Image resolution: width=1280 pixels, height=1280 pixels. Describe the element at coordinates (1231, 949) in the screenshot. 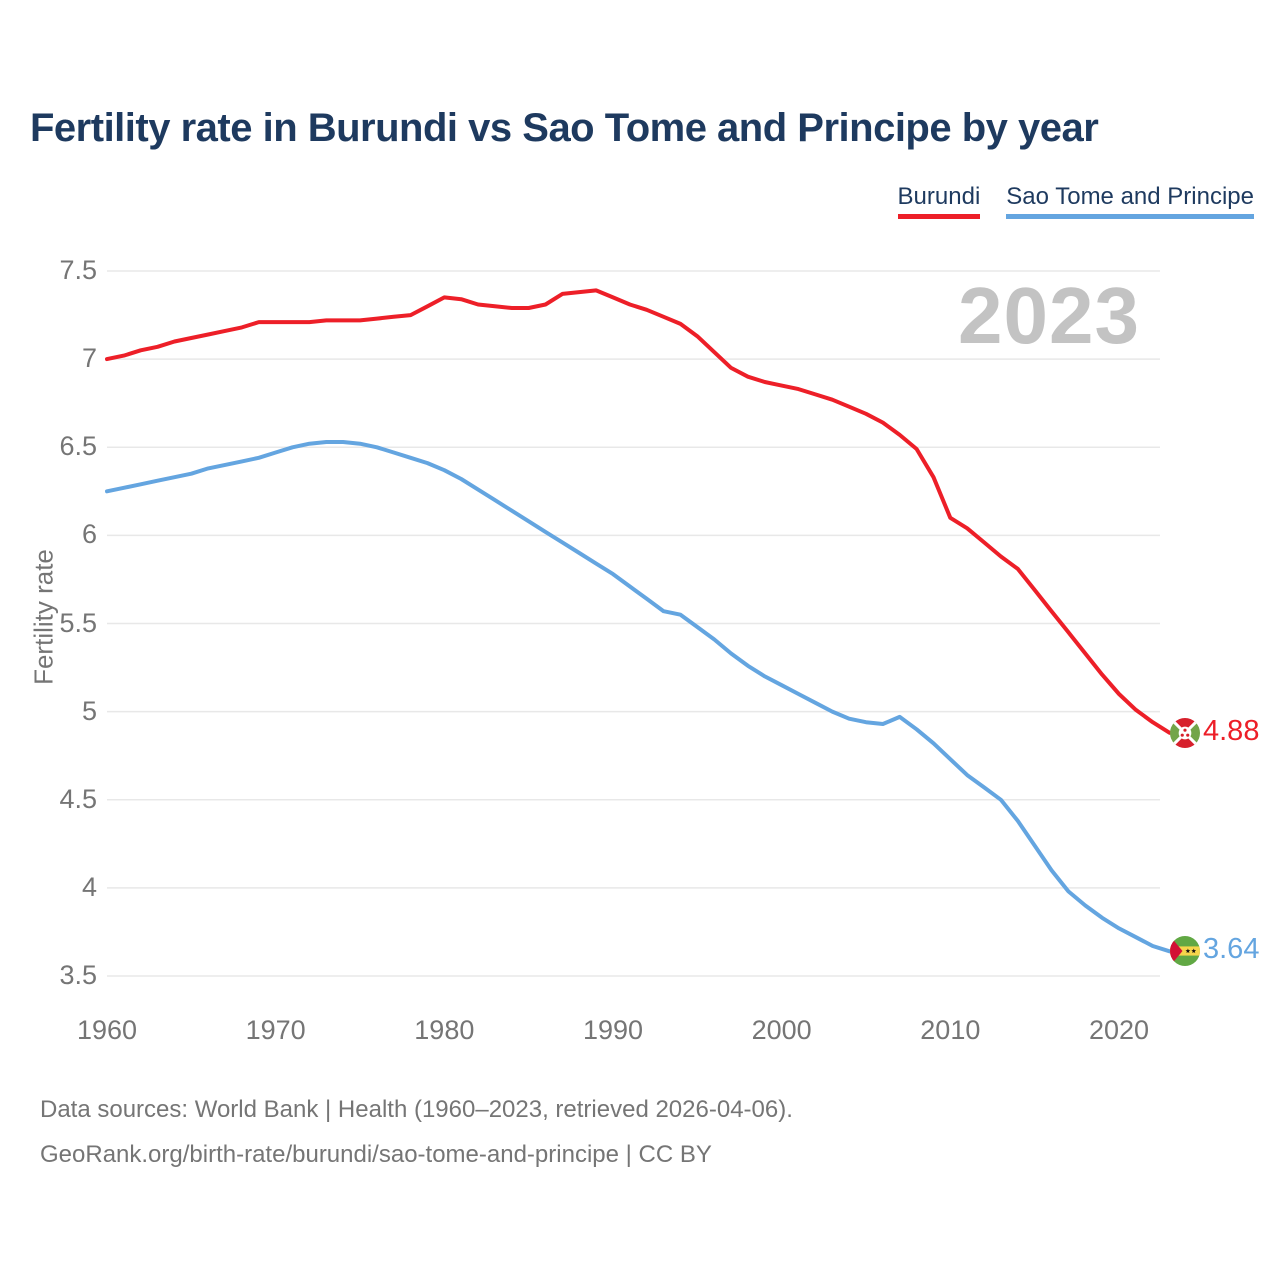

I see `sao-tome-and-principe-end-value: 3.64` at that location.